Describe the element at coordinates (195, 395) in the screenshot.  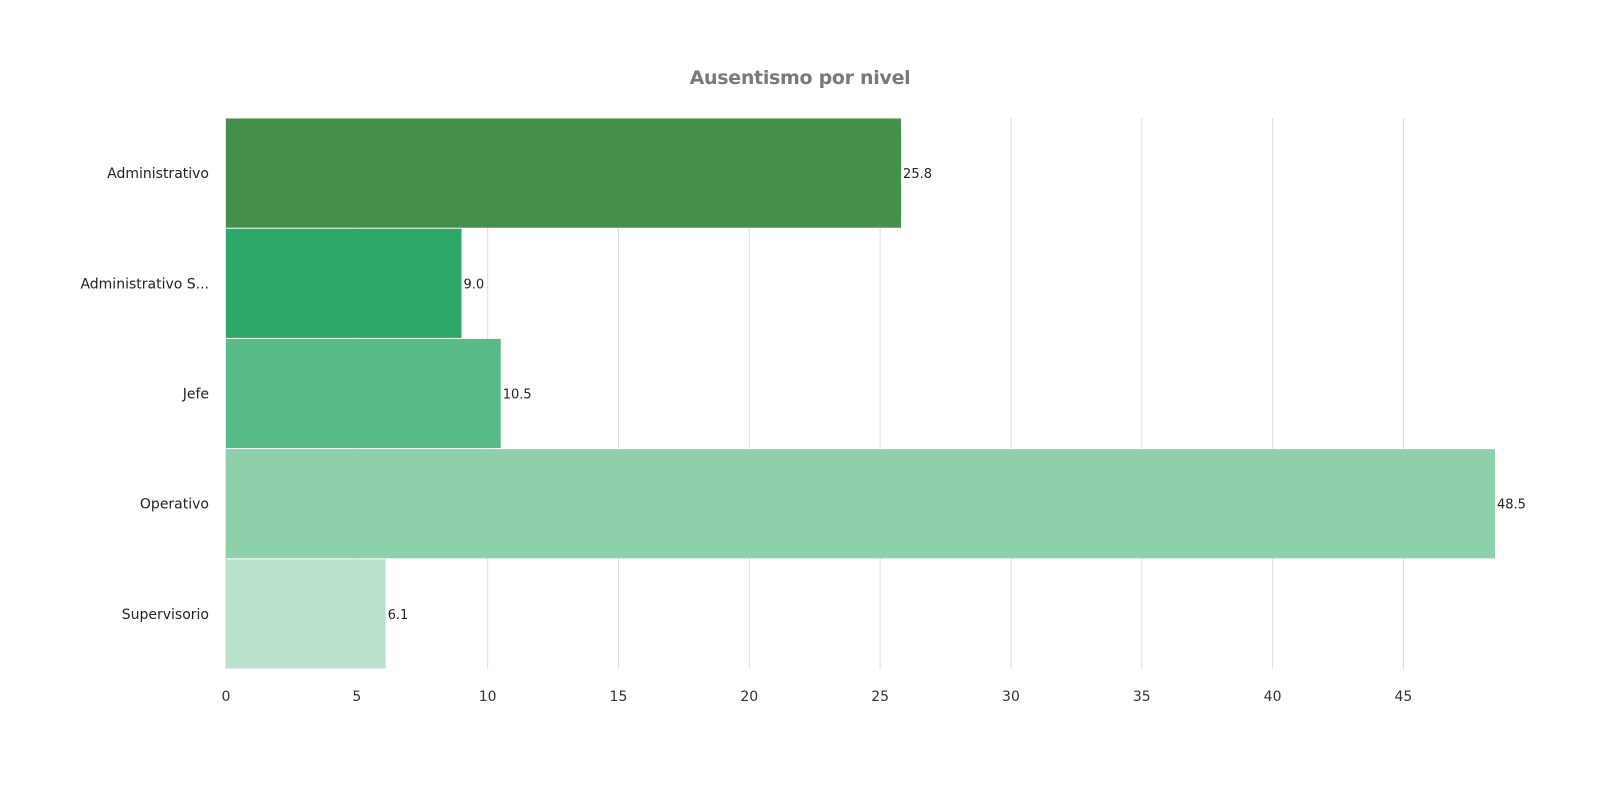
I see `category-label: Jefe` at that location.